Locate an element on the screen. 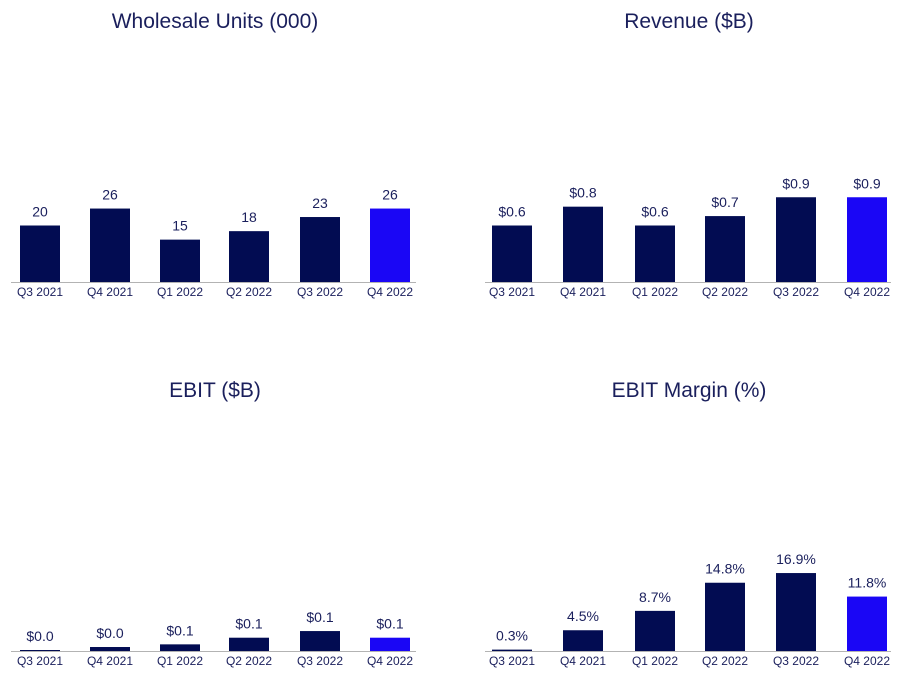 The height and width of the screenshot is (681, 902). data-label: 15 is located at coordinates (180, 226).